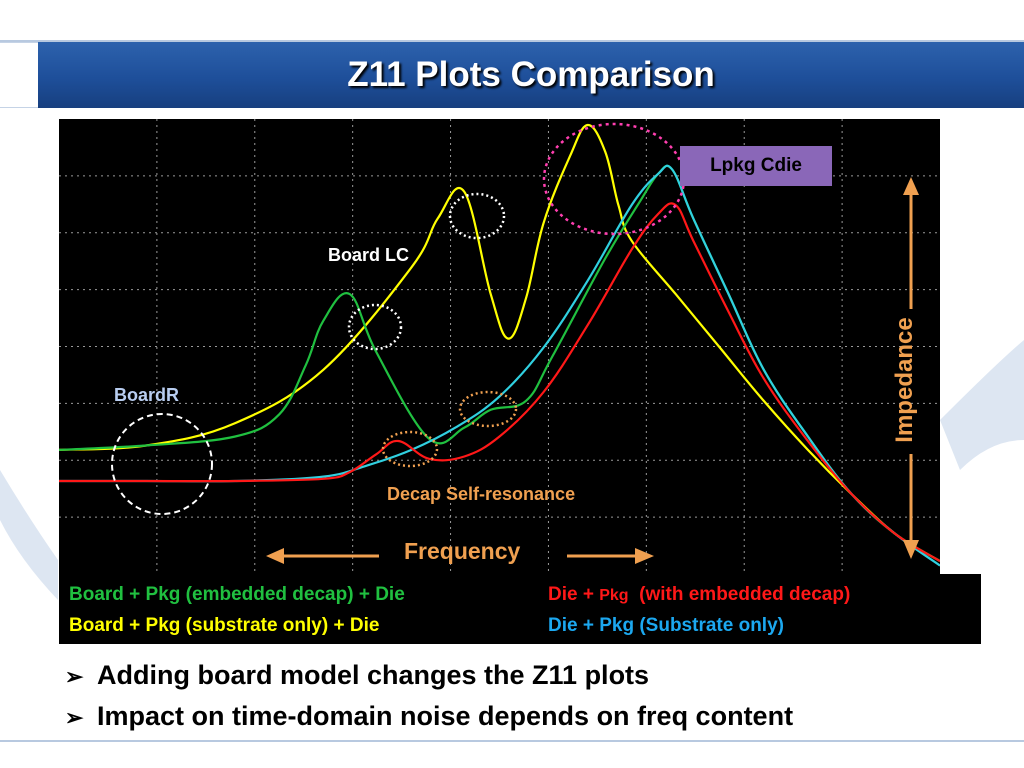 This screenshot has height=768, width=1024. I want to click on bullet-text: Adding board model changes the Z11 plots, so click(373, 675).